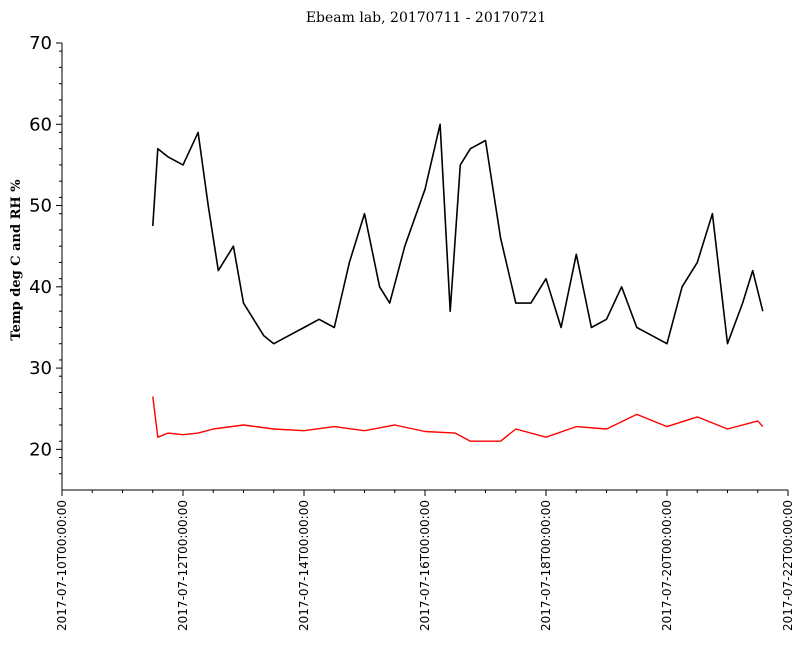 The height and width of the screenshot is (658, 800). What do you see at coordinates (40, 206) in the screenshot?
I see `y-tick-label: 50` at bounding box center [40, 206].